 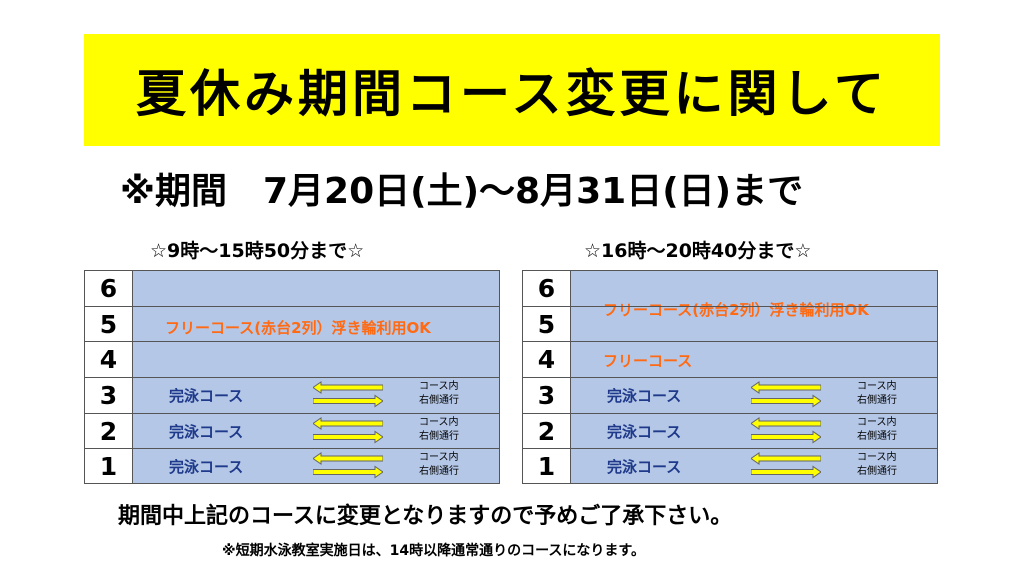 I want to click on schedule-subtitle-daytime: ☆9時～15時50分まで☆, so click(x=257, y=251).